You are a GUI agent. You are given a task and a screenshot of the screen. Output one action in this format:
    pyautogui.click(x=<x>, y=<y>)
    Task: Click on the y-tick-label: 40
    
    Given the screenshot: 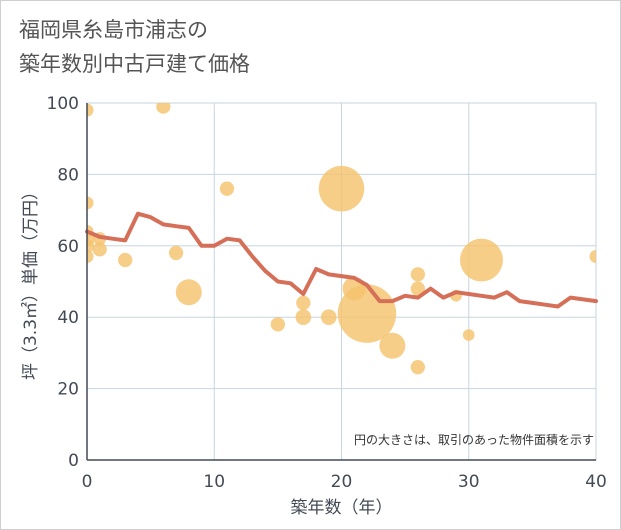 What is the action you would take?
    pyautogui.click(x=68, y=318)
    